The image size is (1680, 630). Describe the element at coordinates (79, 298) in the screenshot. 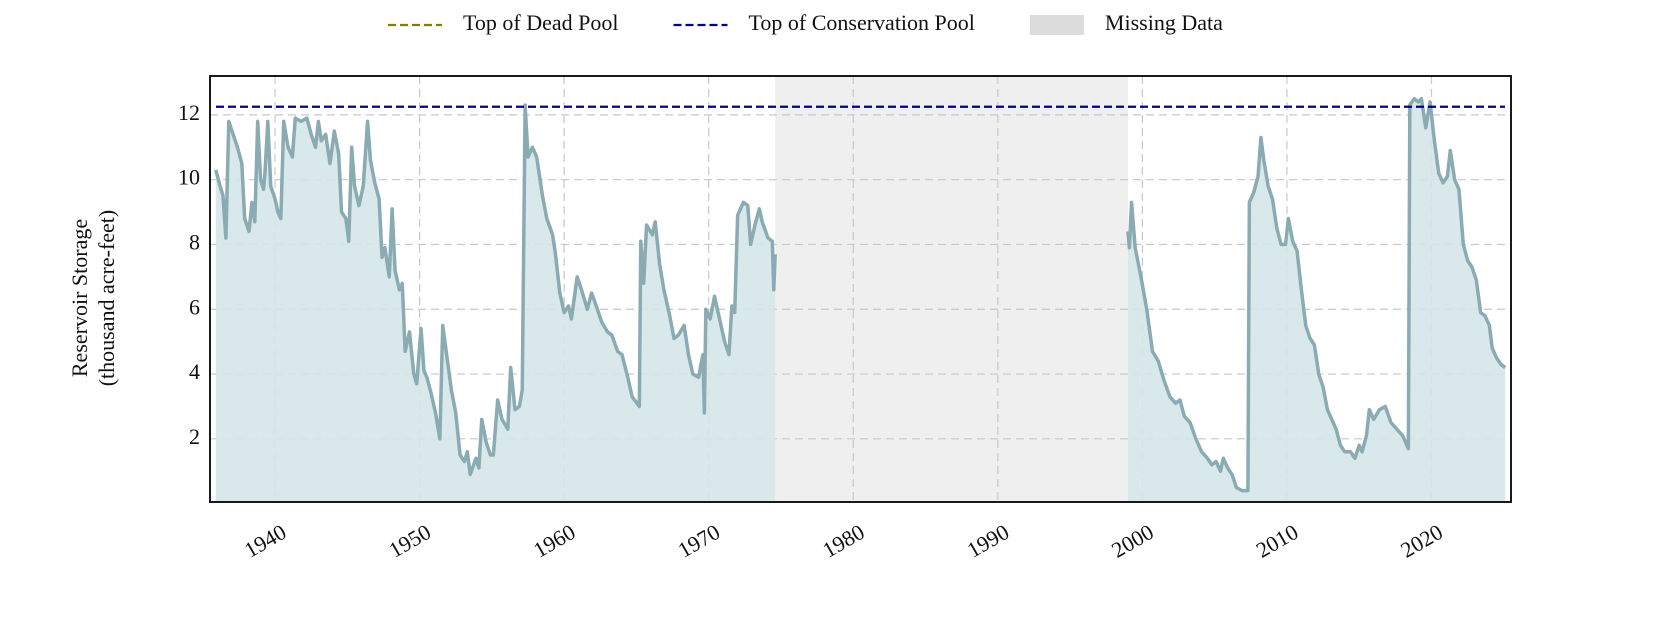

I see `y-axis-label-line: Reservoir Storage` at that location.